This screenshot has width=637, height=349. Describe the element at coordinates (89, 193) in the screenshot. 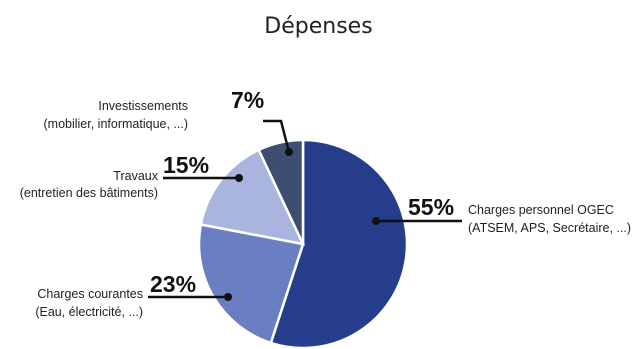

I see `slice-label-travaux-line2: (entretien des bâtiments)` at that location.